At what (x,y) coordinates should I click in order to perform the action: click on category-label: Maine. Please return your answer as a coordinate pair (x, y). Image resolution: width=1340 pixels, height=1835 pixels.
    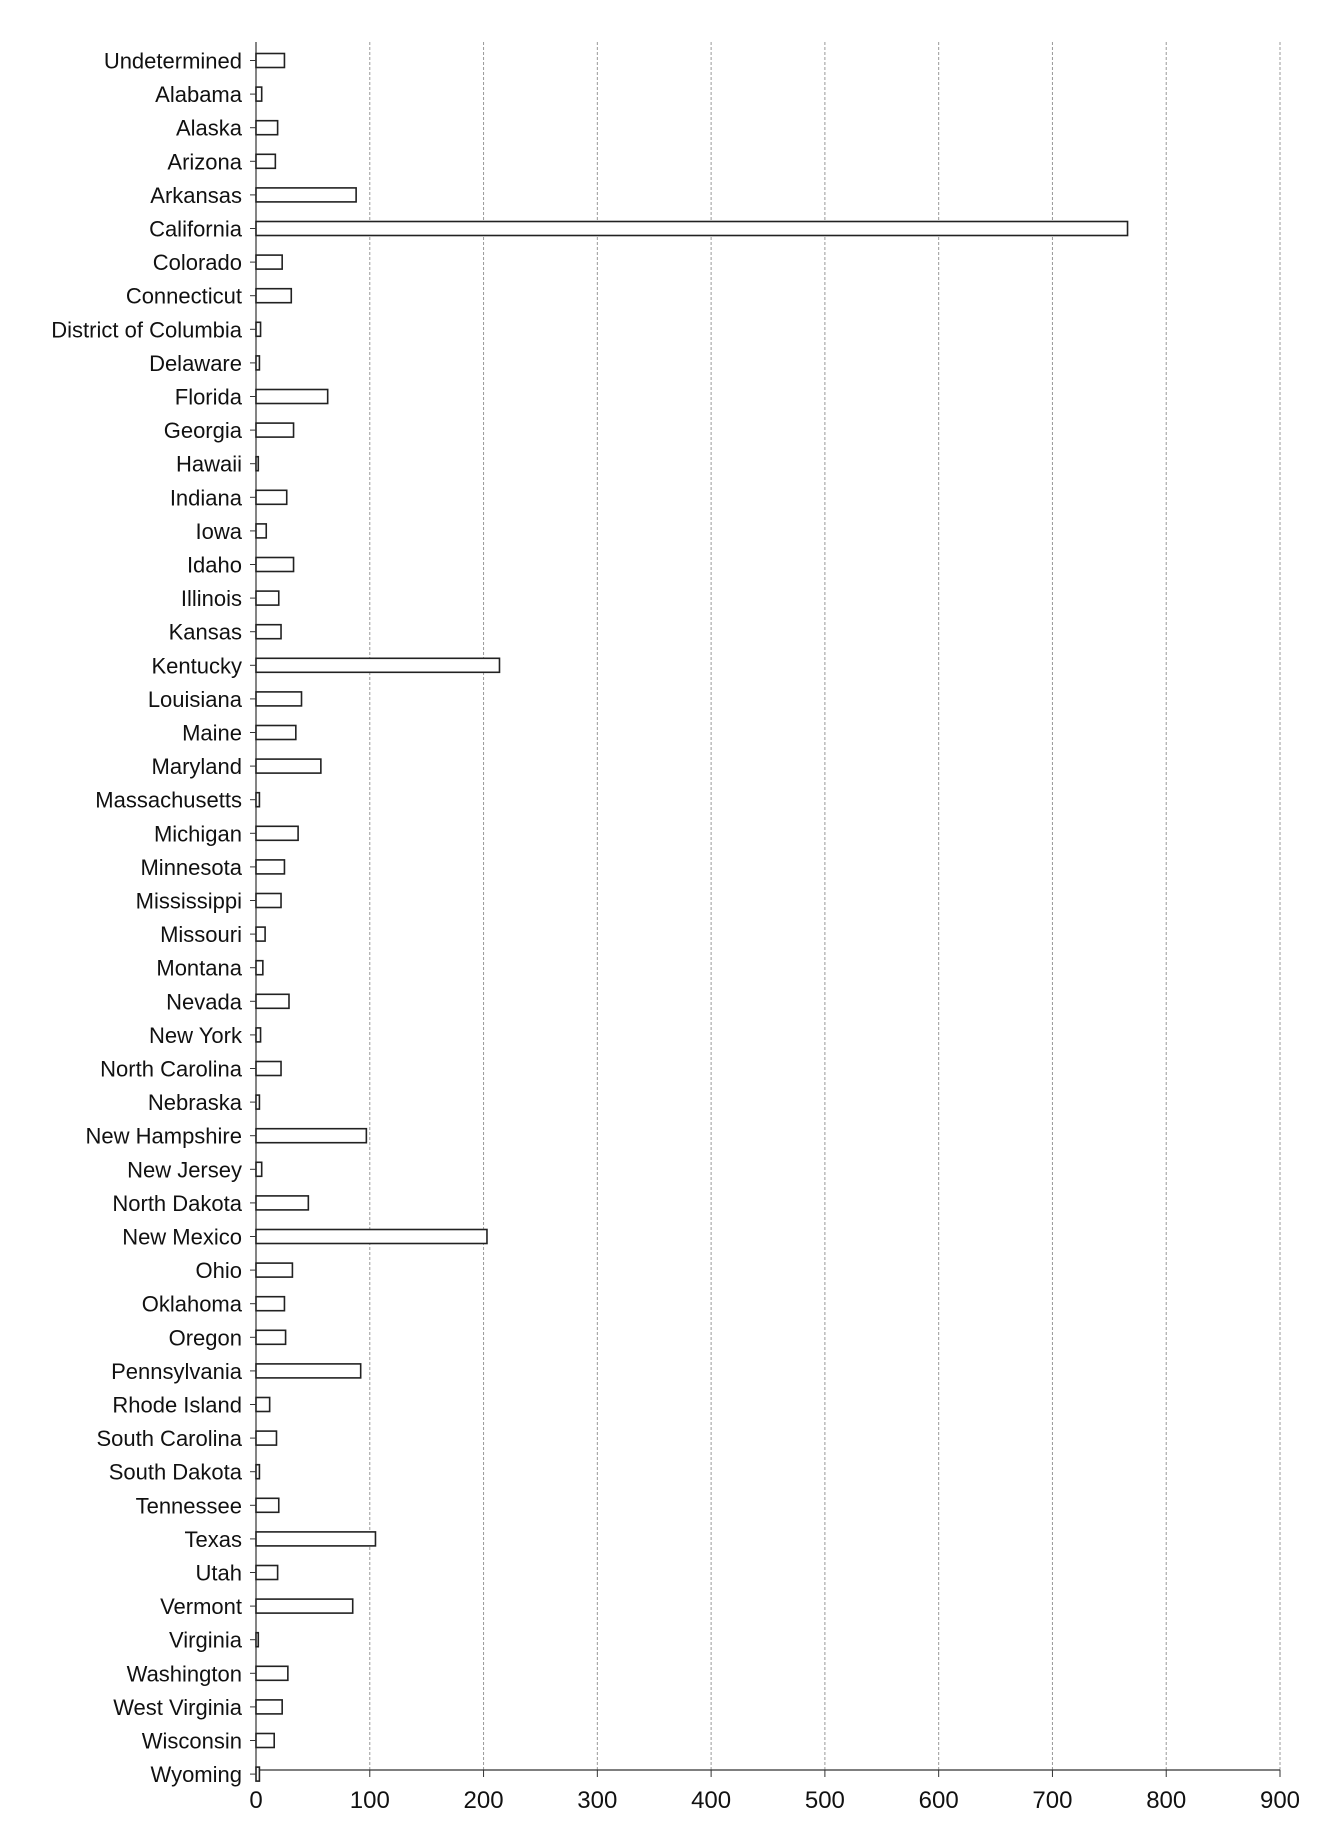
    Looking at the image, I should click on (212, 733).